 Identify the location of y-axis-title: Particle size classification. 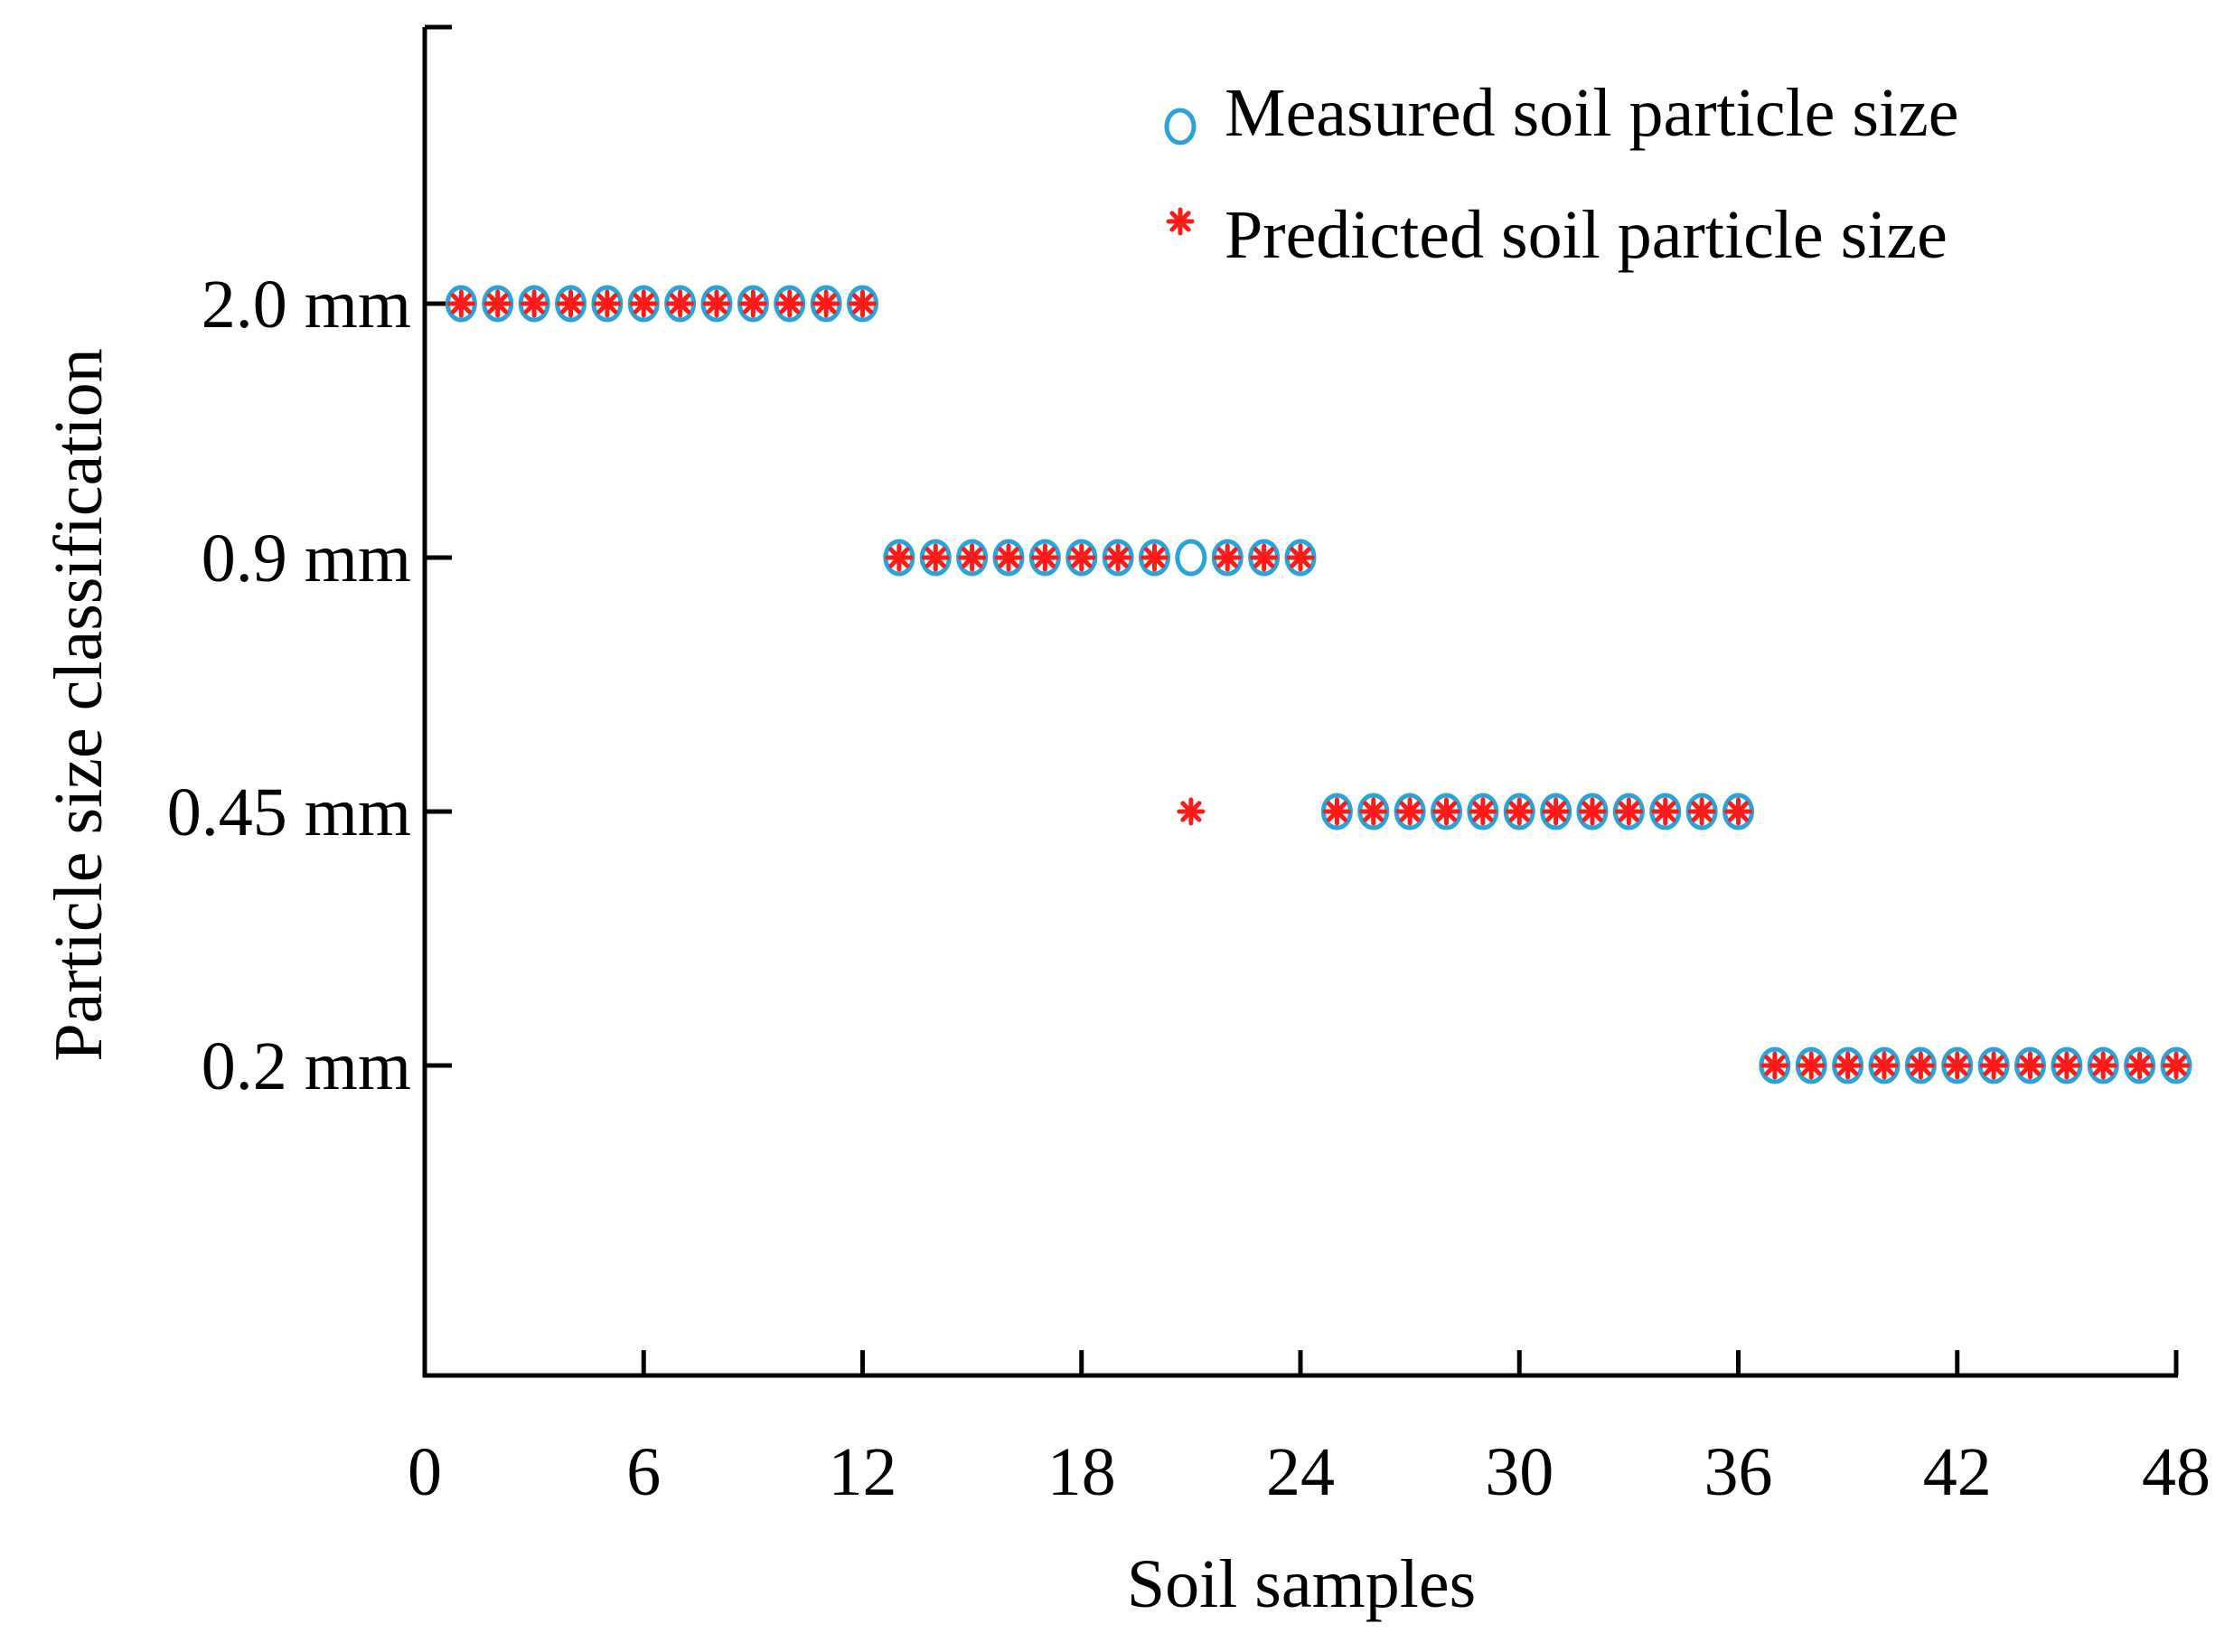
(79, 704).